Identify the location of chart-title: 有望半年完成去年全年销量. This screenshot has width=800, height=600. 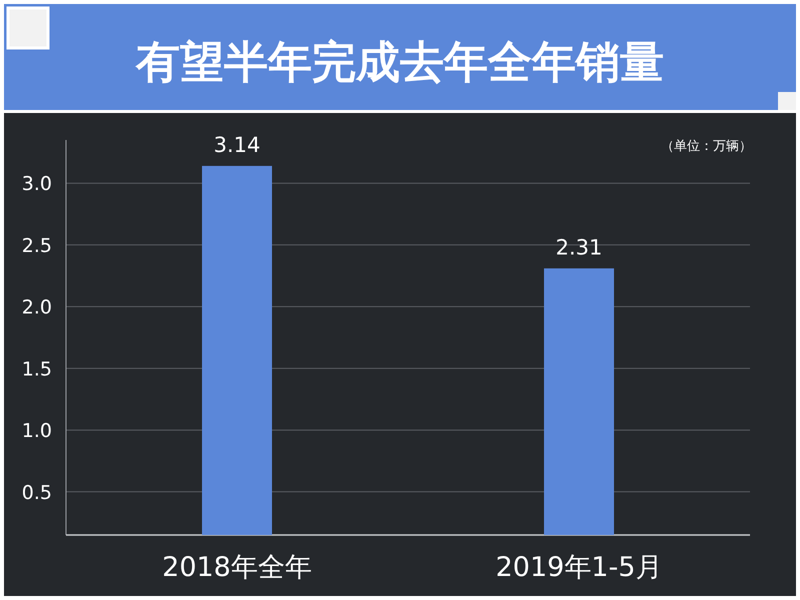
(399, 62).